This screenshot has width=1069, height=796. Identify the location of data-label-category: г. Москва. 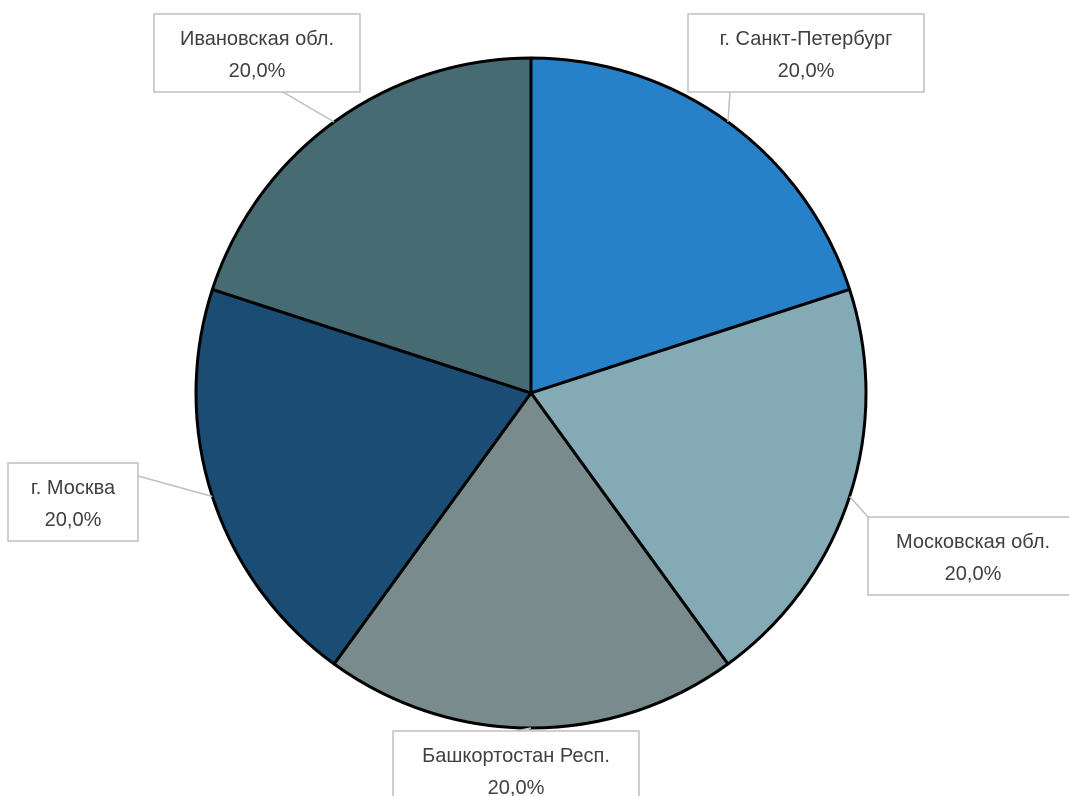
(73, 488).